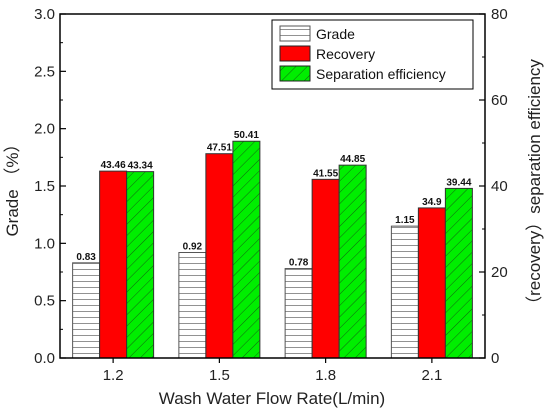 The height and width of the screenshot is (418, 550). Describe the element at coordinates (272, 398) in the screenshot. I see `x-axis-title: Wash Water Flow Rate(L/min)` at that location.